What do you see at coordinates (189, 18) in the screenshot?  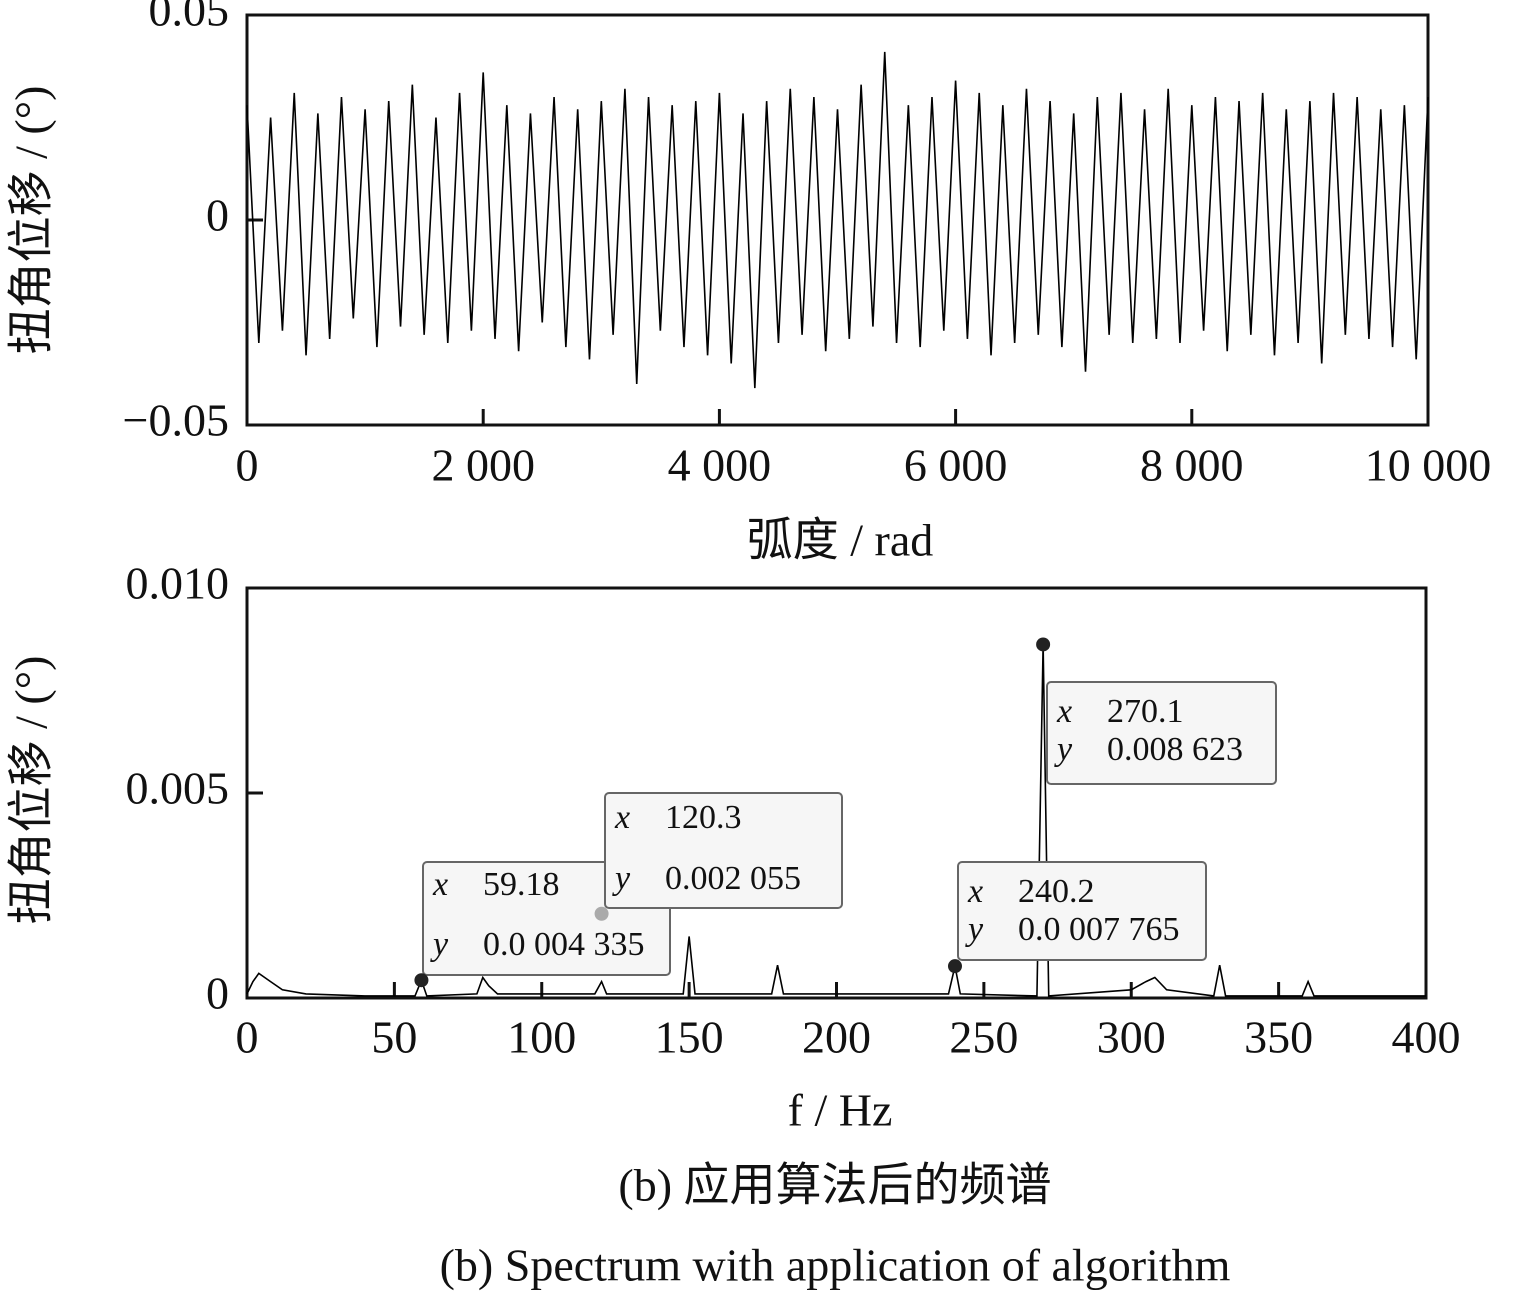 I see `y-tick-label: 0.05` at bounding box center [189, 18].